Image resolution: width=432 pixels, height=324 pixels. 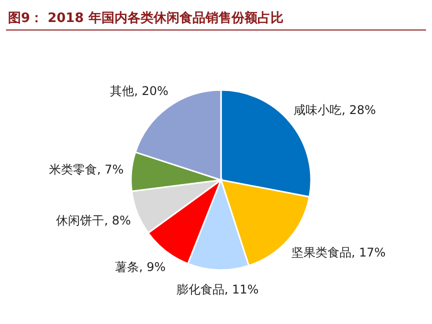 I want to click on slice-label: 休闲饼干, 8%, so click(x=93, y=220).